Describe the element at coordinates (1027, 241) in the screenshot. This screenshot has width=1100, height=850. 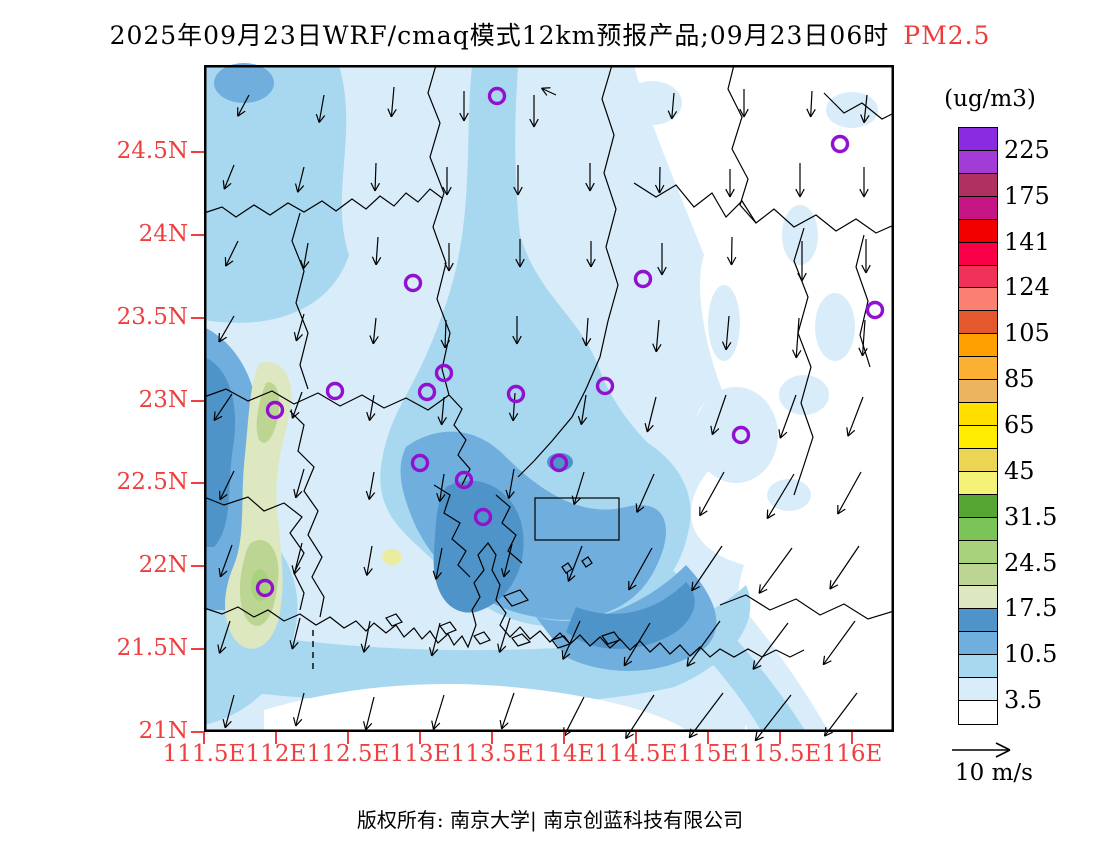
I see `colorbar-tick-label: 141` at that location.